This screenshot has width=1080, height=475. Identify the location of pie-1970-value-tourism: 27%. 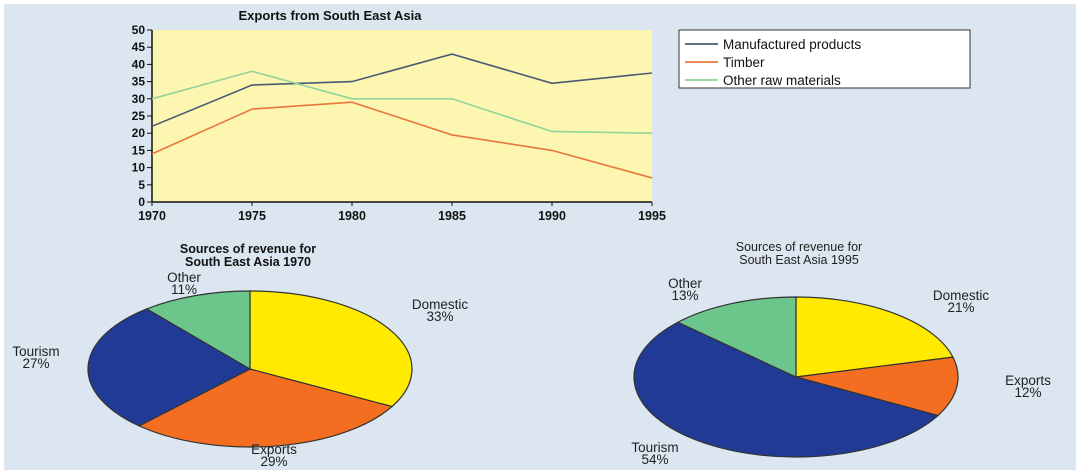
(35, 363).